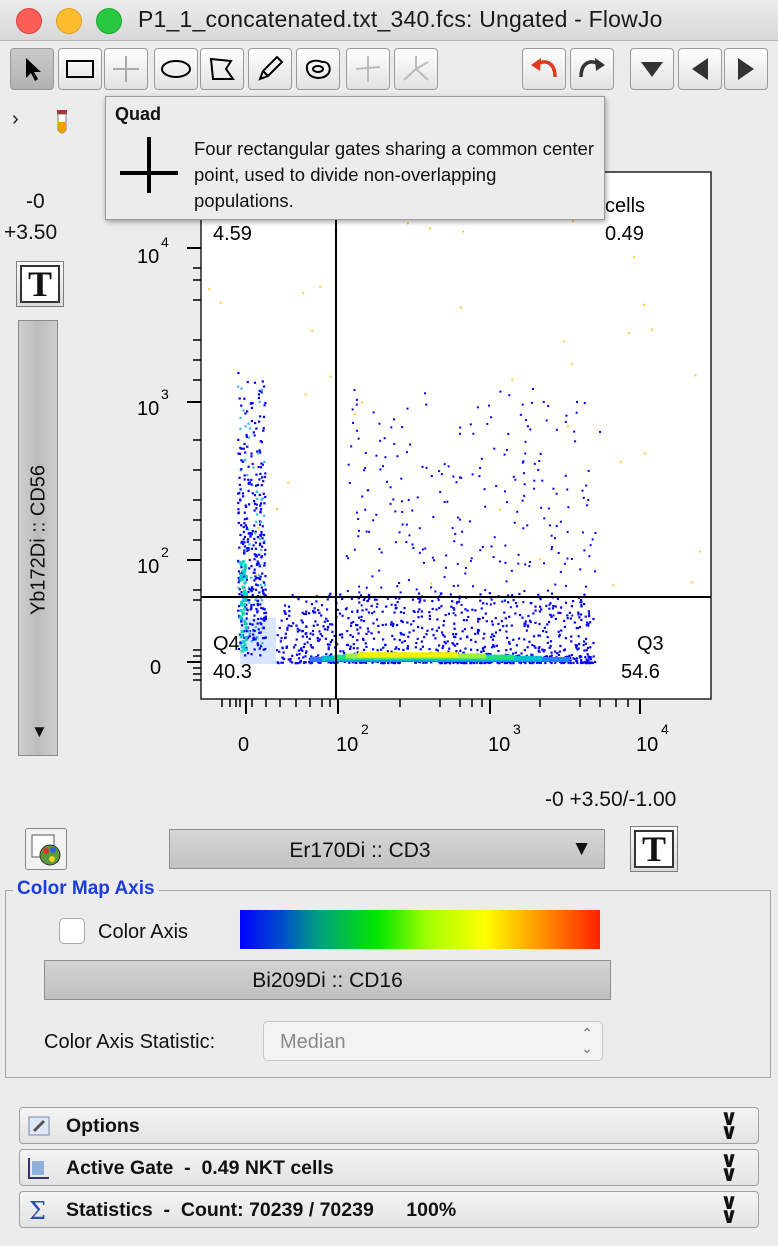 This screenshot has width=778, height=1246. Describe the element at coordinates (148, 567) in the screenshot. I see `y-tick-2: 10` at that location.